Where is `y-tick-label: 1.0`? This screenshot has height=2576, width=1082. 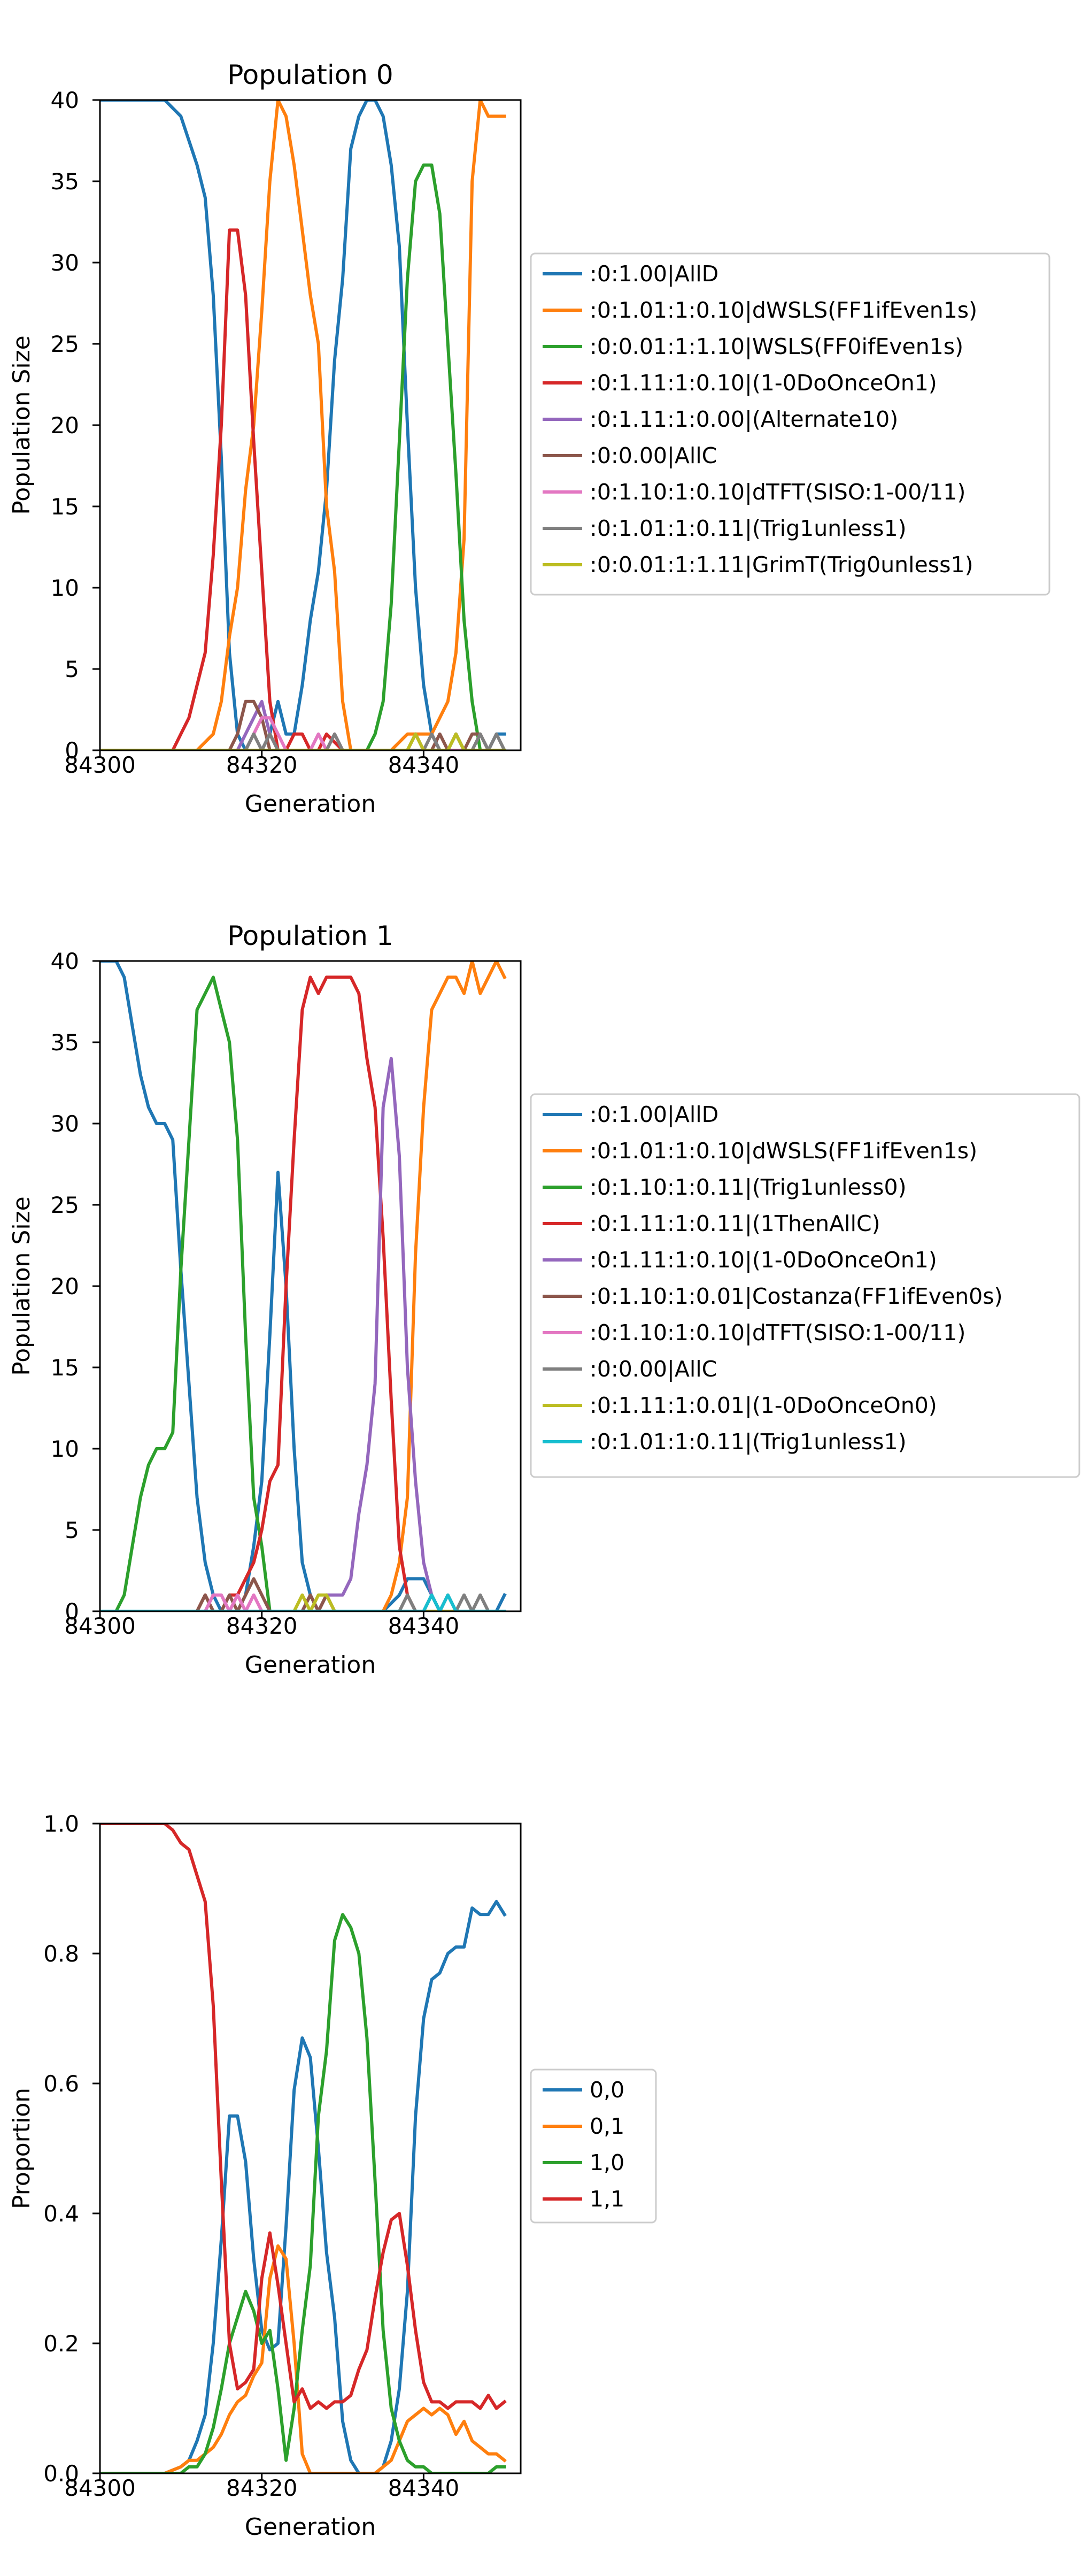 y-tick-label: 1.0 is located at coordinates (61, 1824).